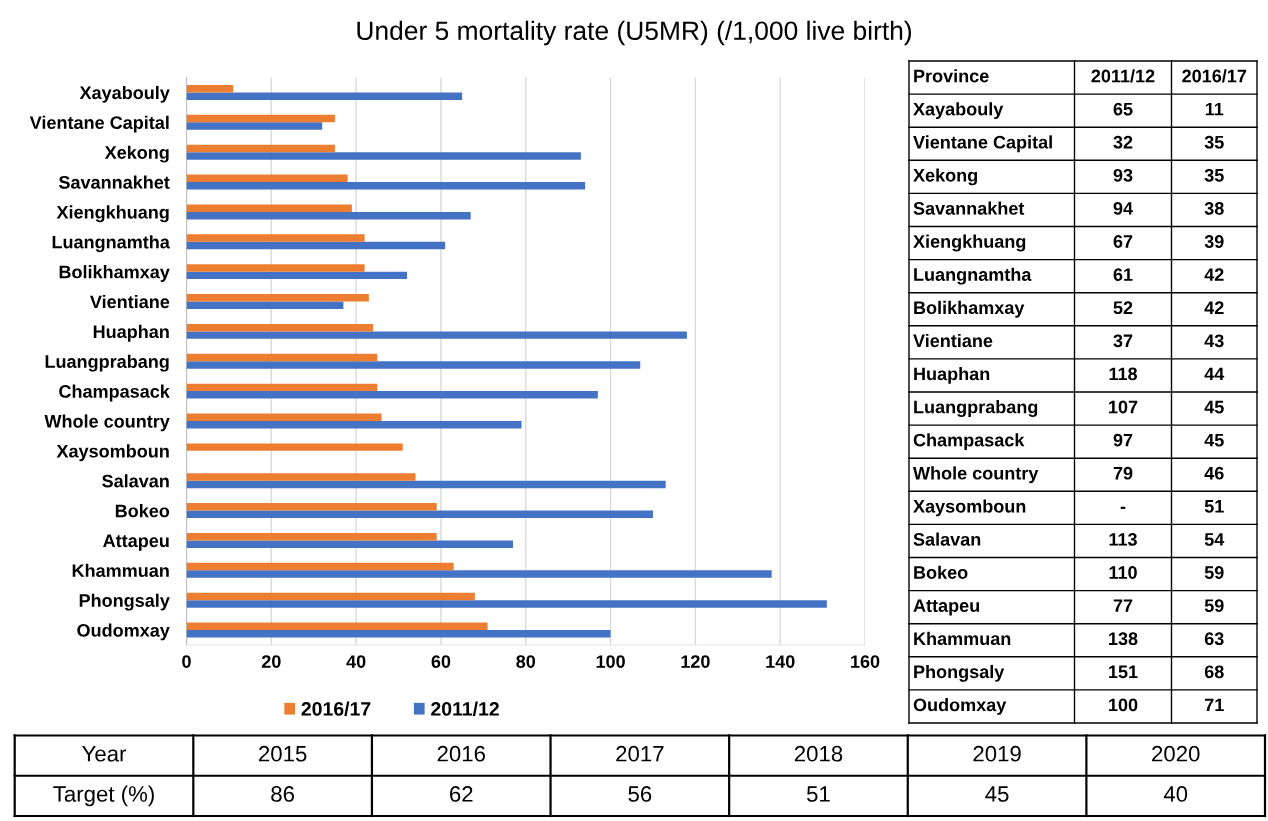  What do you see at coordinates (1123, 142) in the screenshot?
I see `data-label: 32` at bounding box center [1123, 142].